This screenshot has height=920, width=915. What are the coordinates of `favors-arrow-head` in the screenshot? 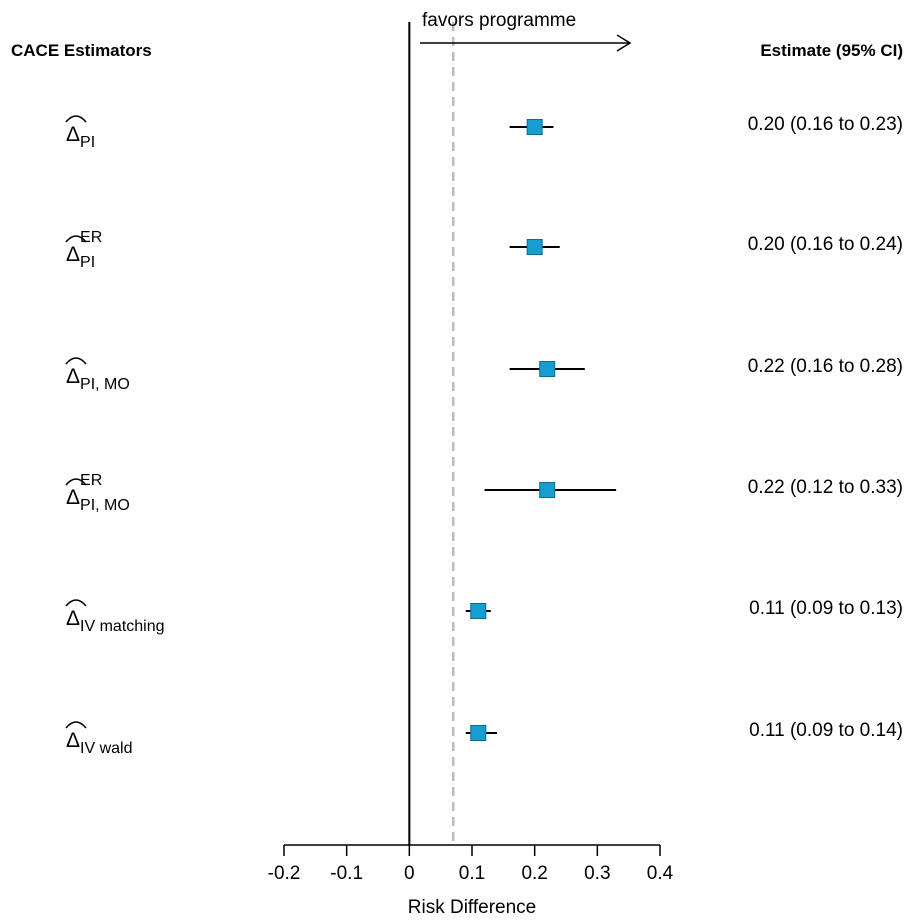 It's located at (624, 43).